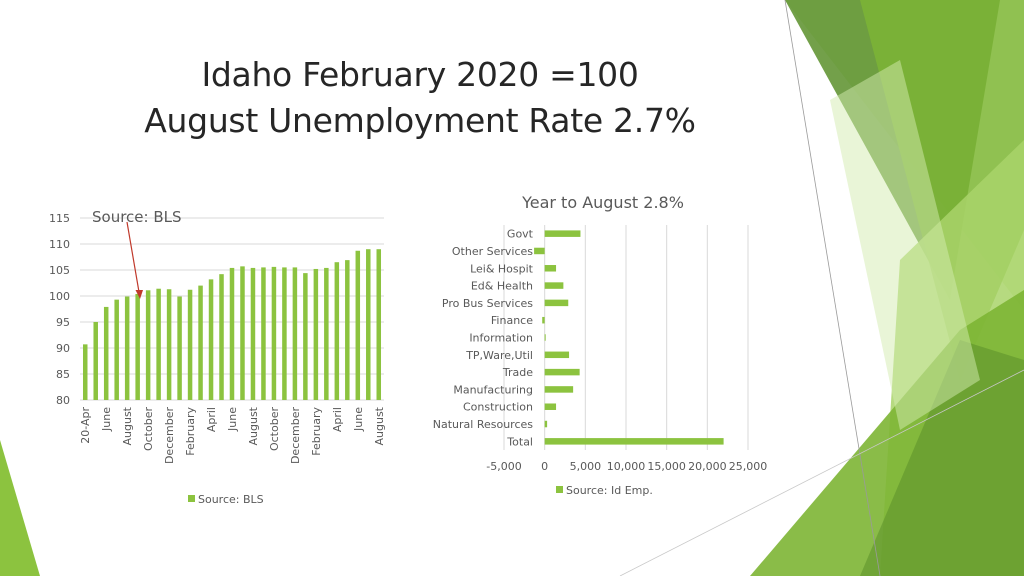 This screenshot has width=1024, height=576. What do you see at coordinates (133, 257) in the screenshot?
I see `annotation-arrow-line` at bounding box center [133, 257].